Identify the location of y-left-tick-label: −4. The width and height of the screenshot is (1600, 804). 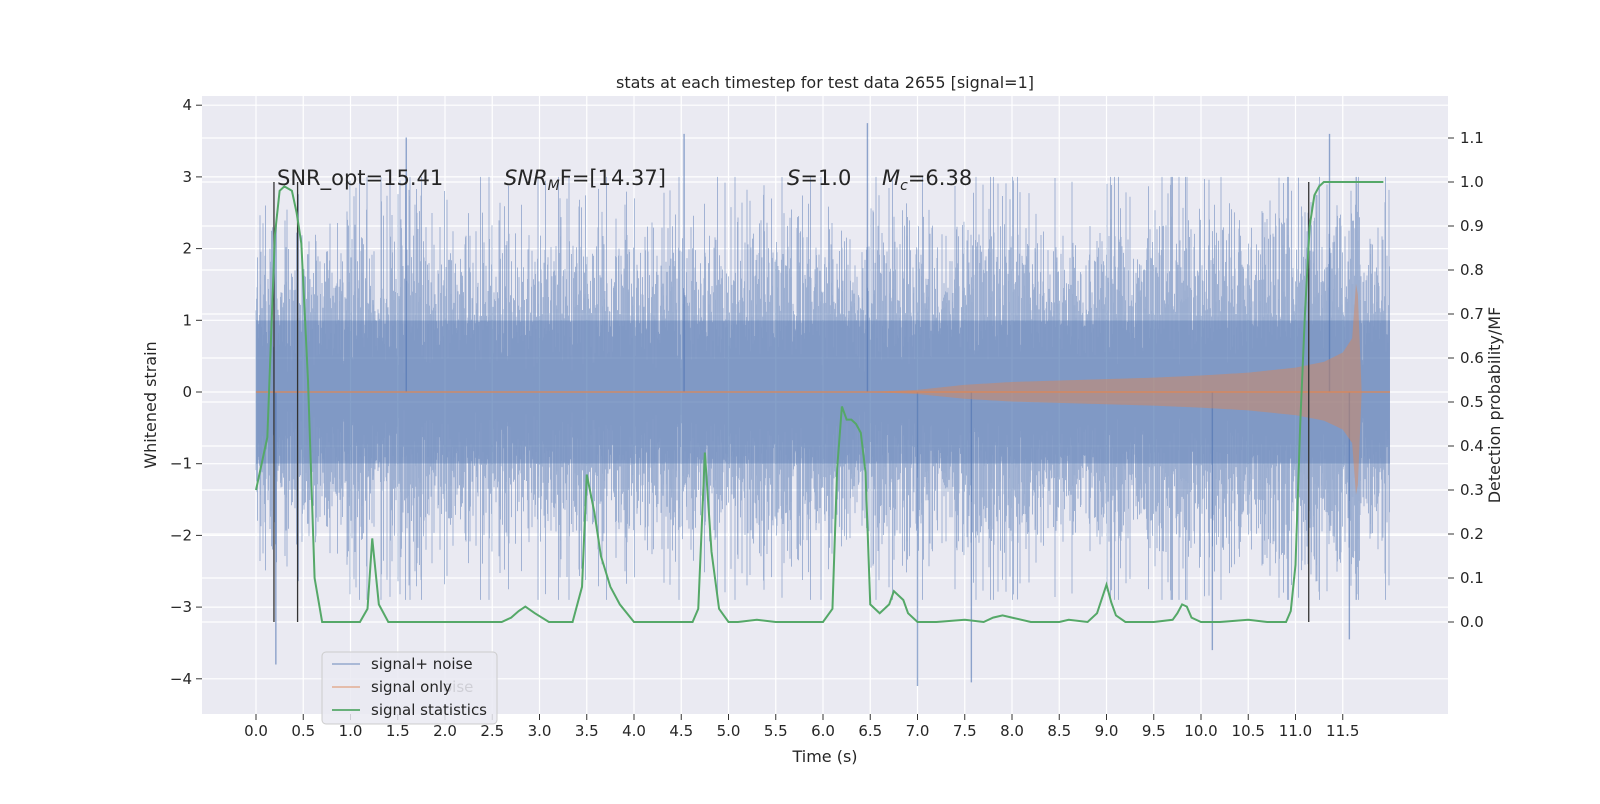
(181, 679).